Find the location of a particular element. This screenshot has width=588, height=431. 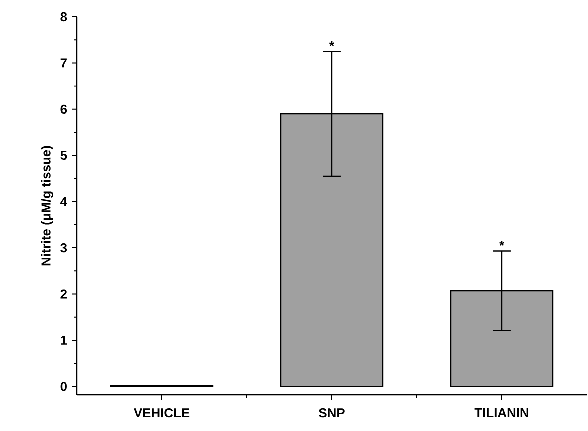

x-tick-label: SNP is located at coordinates (332, 413).